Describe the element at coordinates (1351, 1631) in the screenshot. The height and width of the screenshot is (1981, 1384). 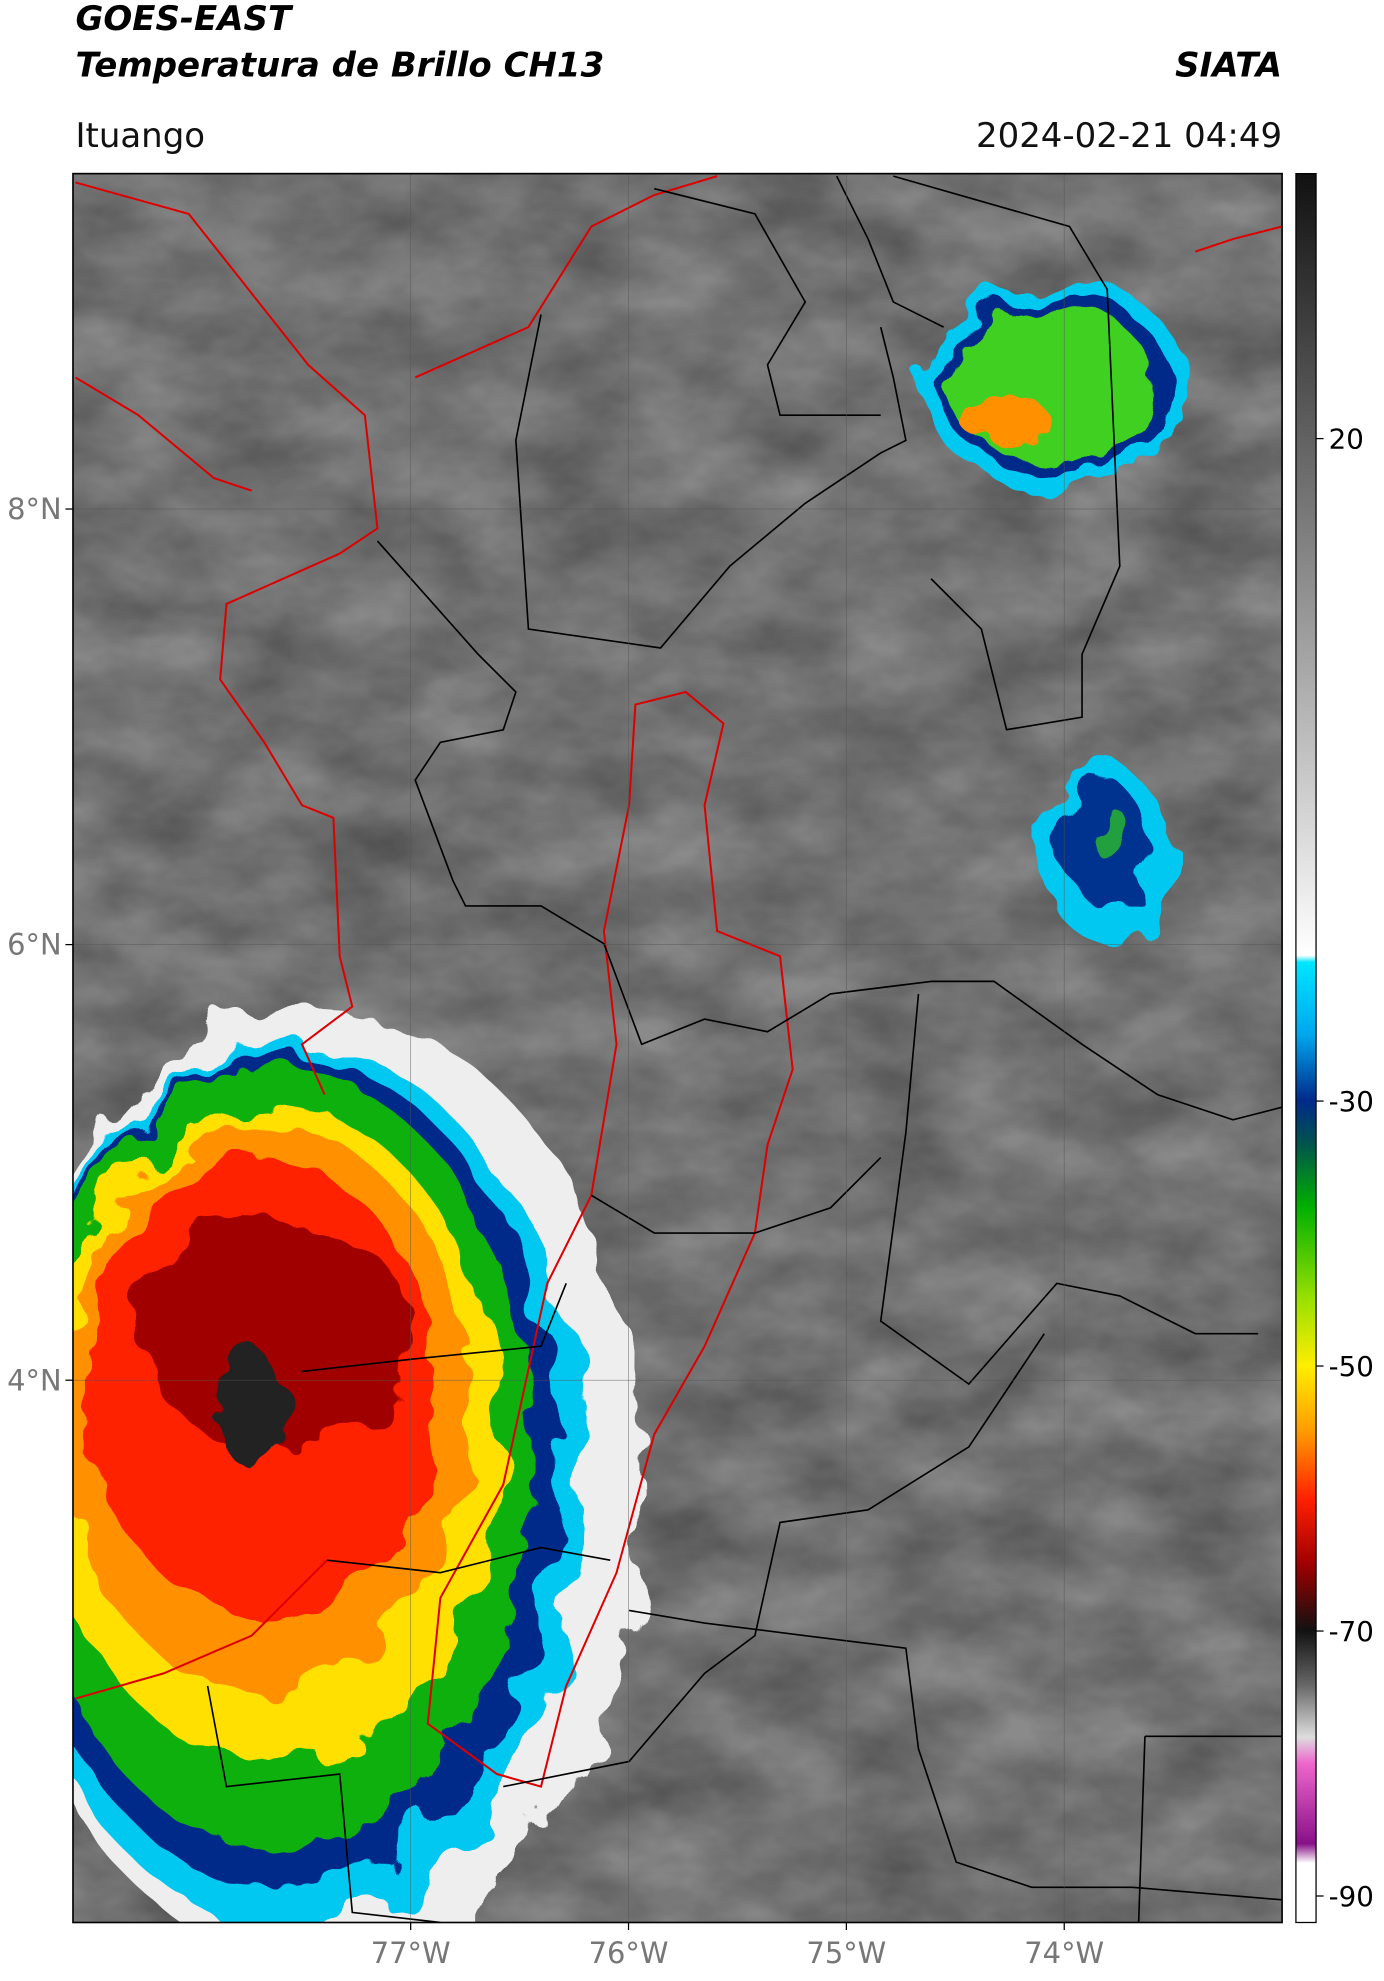
I see `colorbar-tick-label: -70` at that location.